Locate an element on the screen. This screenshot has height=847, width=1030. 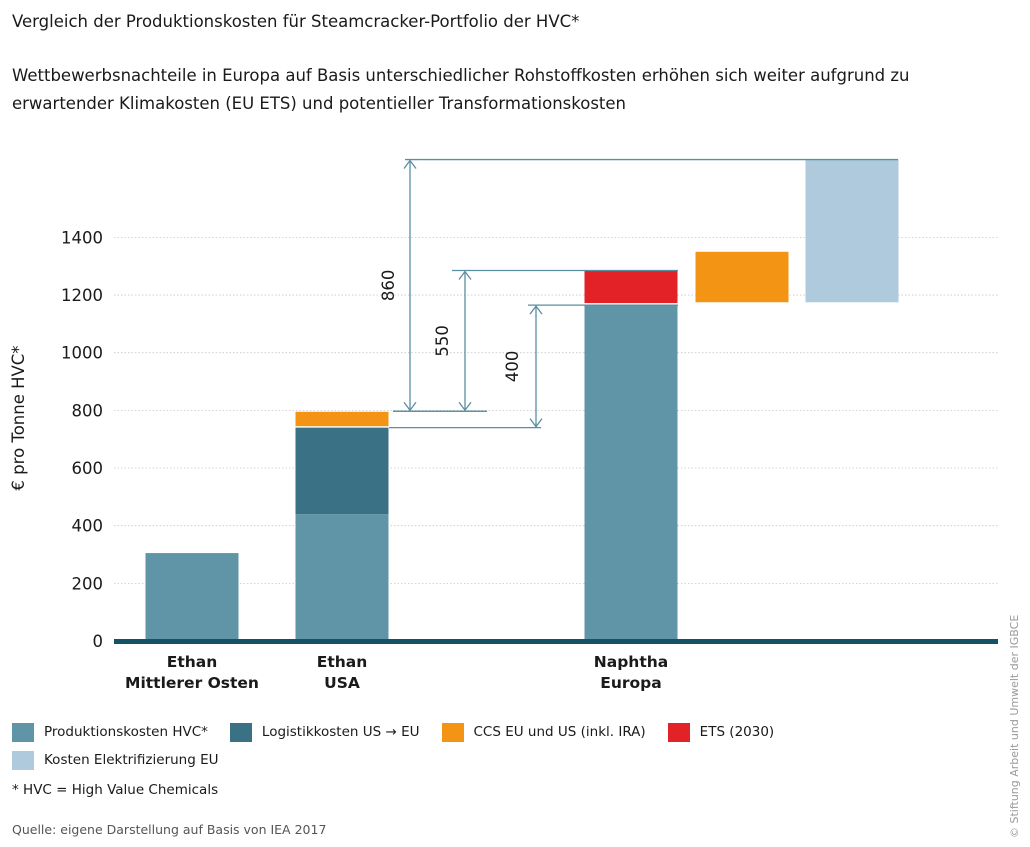
legend-swatch-production is located at coordinates (23, 732).